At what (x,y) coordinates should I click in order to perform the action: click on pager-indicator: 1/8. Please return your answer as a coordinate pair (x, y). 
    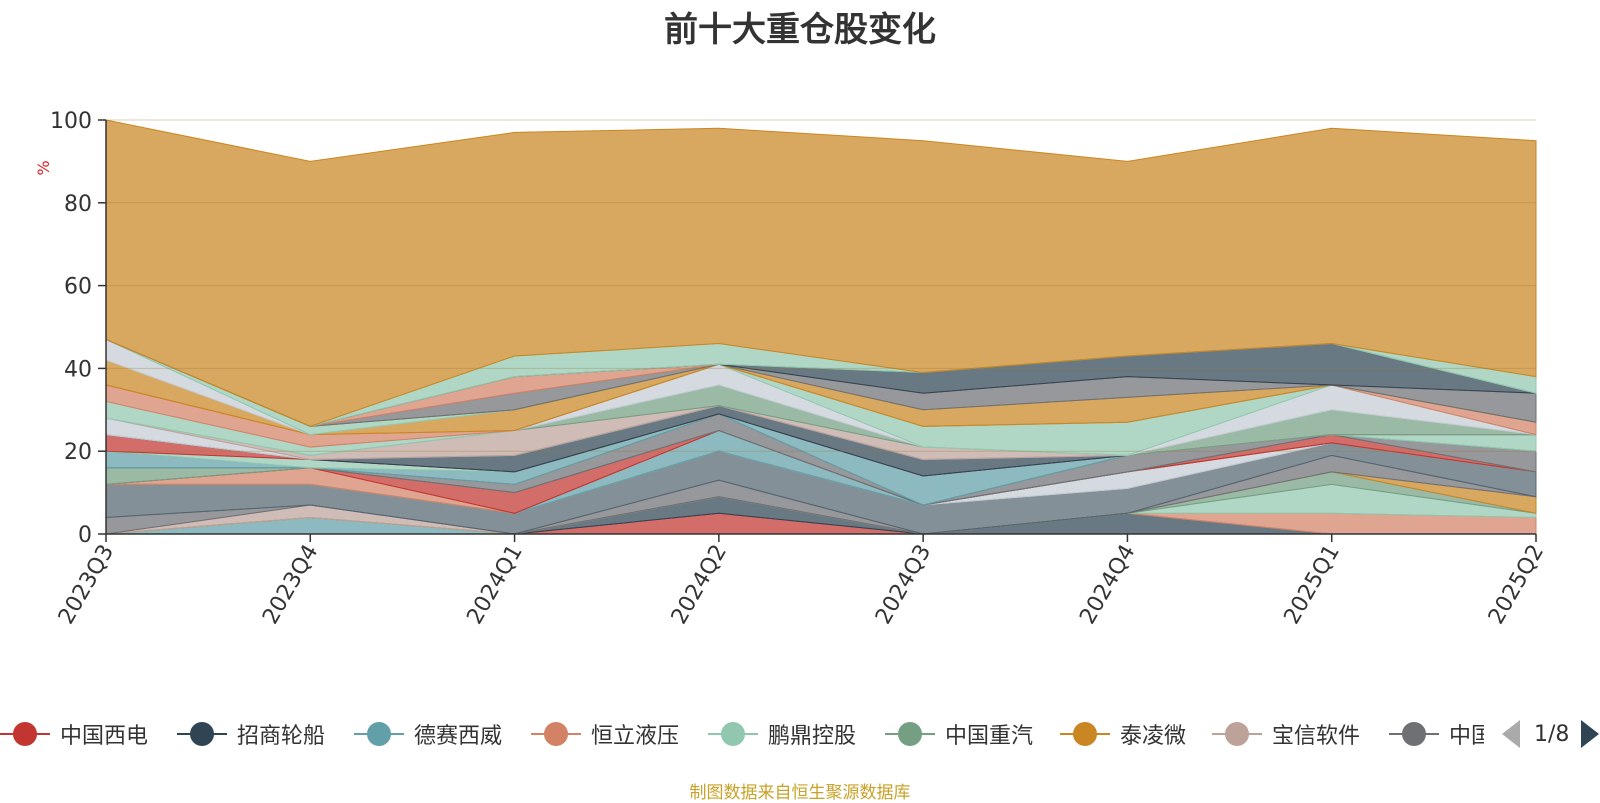
    Looking at the image, I should click on (1552, 734).